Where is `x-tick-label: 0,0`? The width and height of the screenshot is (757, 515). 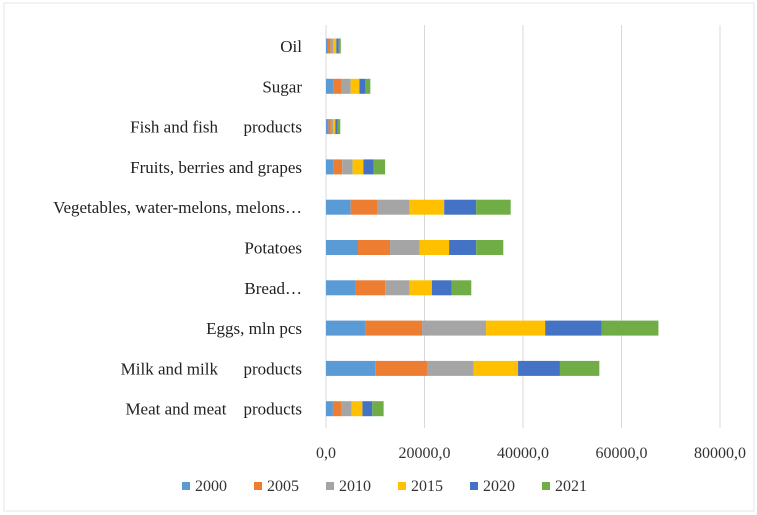
x-tick-label: 0,0 is located at coordinates (326, 453).